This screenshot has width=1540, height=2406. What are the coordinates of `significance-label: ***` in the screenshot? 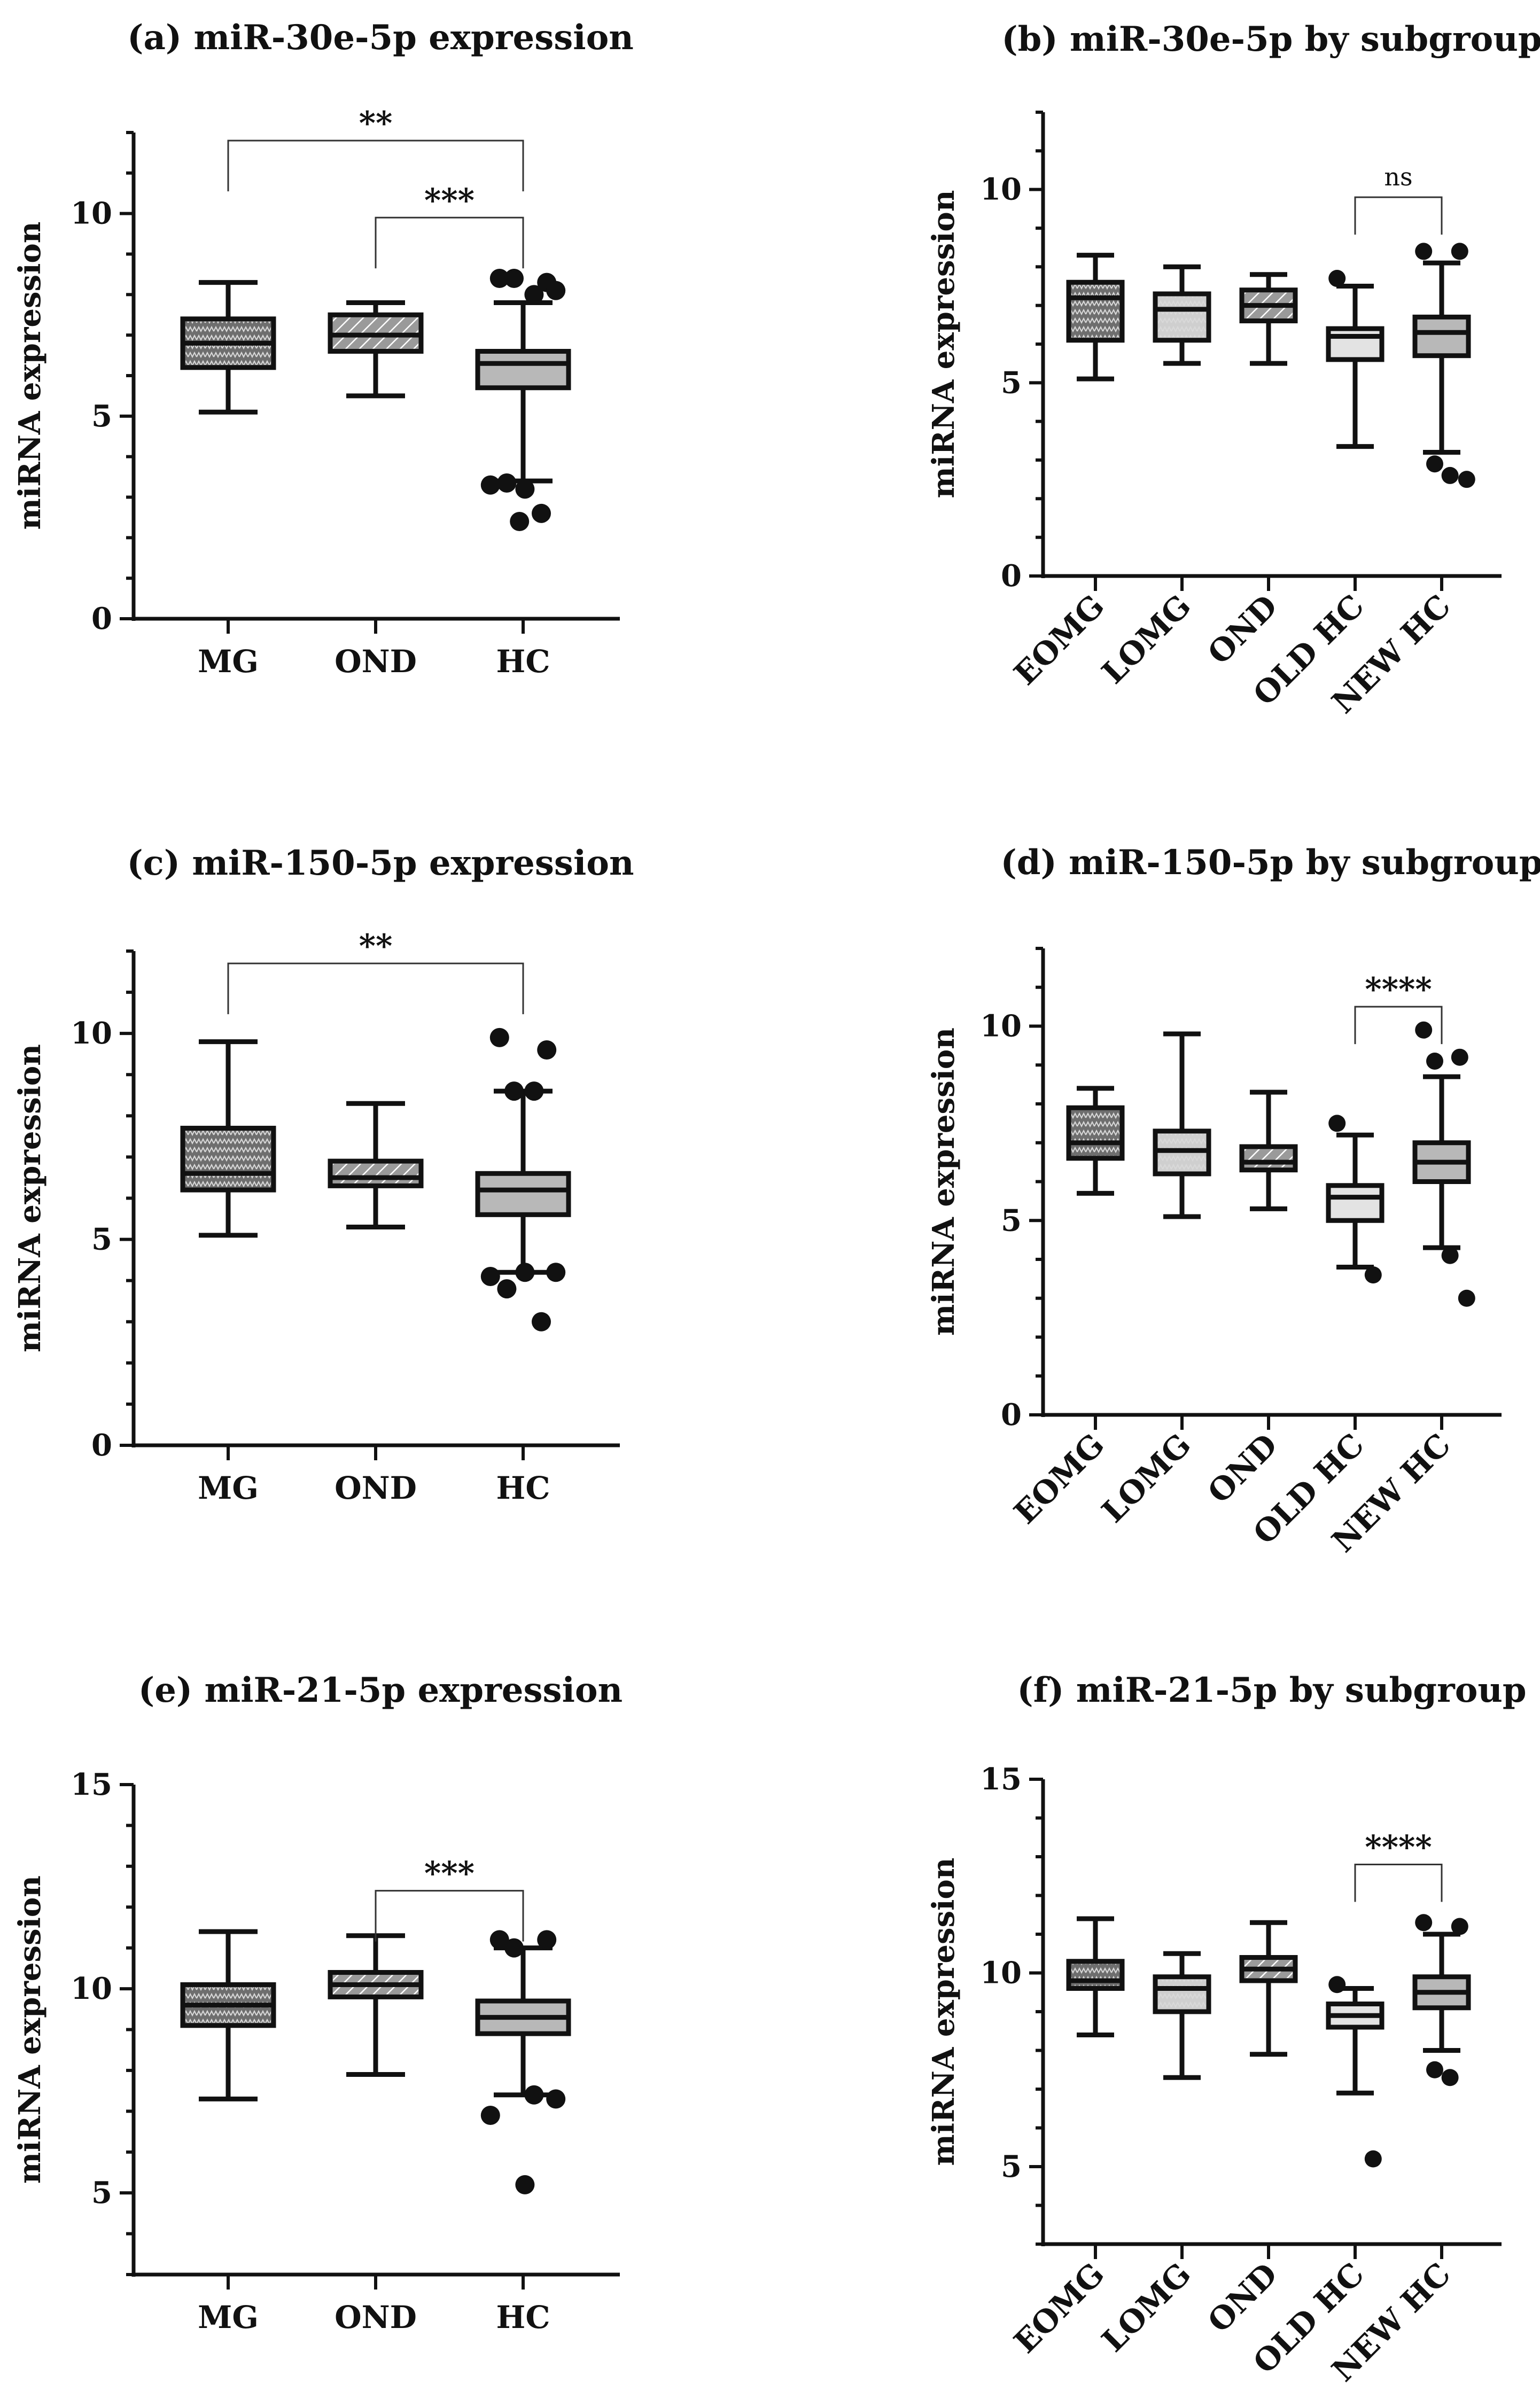 It's located at (450, 1874).